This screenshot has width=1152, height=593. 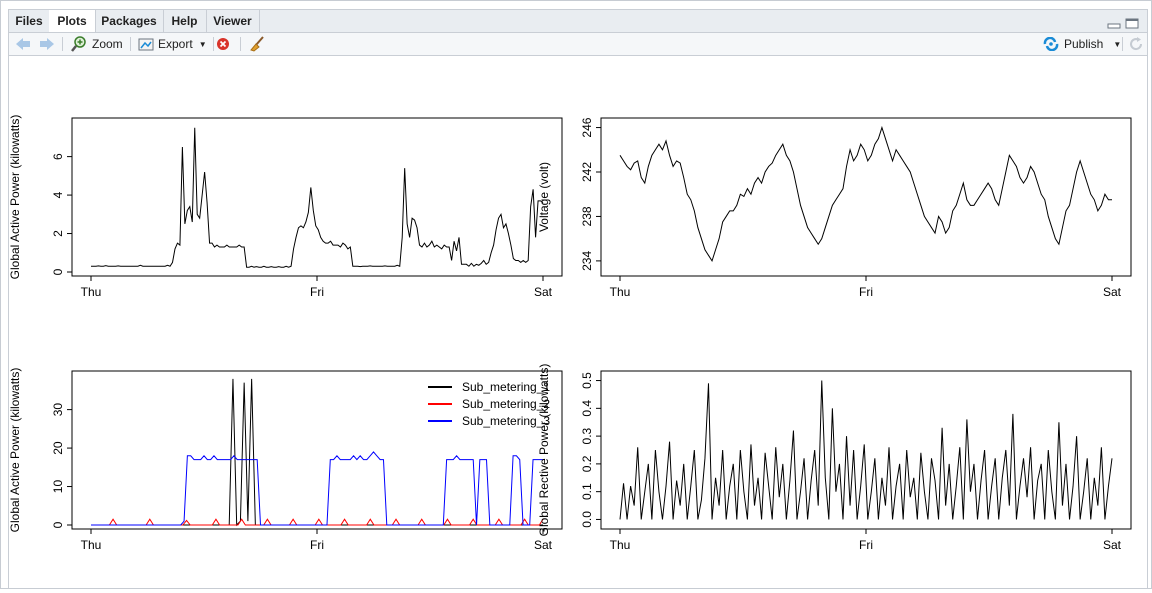 What do you see at coordinates (1132, 22) in the screenshot?
I see `maximize-pane-icon` at bounding box center [1132, 22].